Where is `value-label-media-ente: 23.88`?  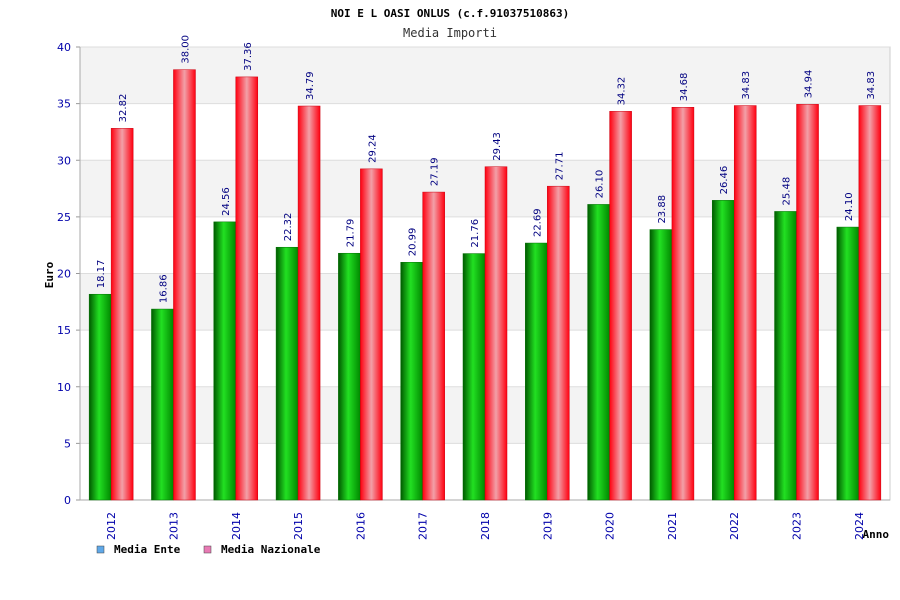 value-label-media-ente: 23.88 is located at coordinates (662, 209).